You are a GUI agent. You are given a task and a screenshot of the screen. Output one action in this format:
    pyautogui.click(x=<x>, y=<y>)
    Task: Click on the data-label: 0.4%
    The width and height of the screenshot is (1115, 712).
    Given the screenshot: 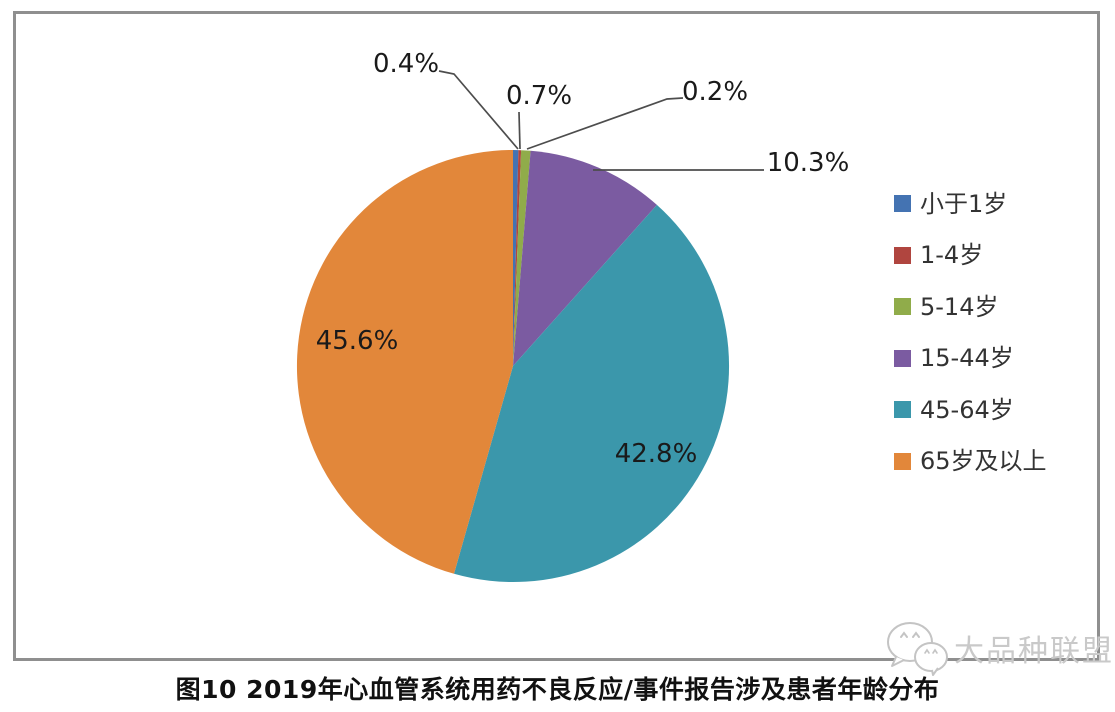 What is the action you would take?
    pyautogui.click(x=406, y=64)
    